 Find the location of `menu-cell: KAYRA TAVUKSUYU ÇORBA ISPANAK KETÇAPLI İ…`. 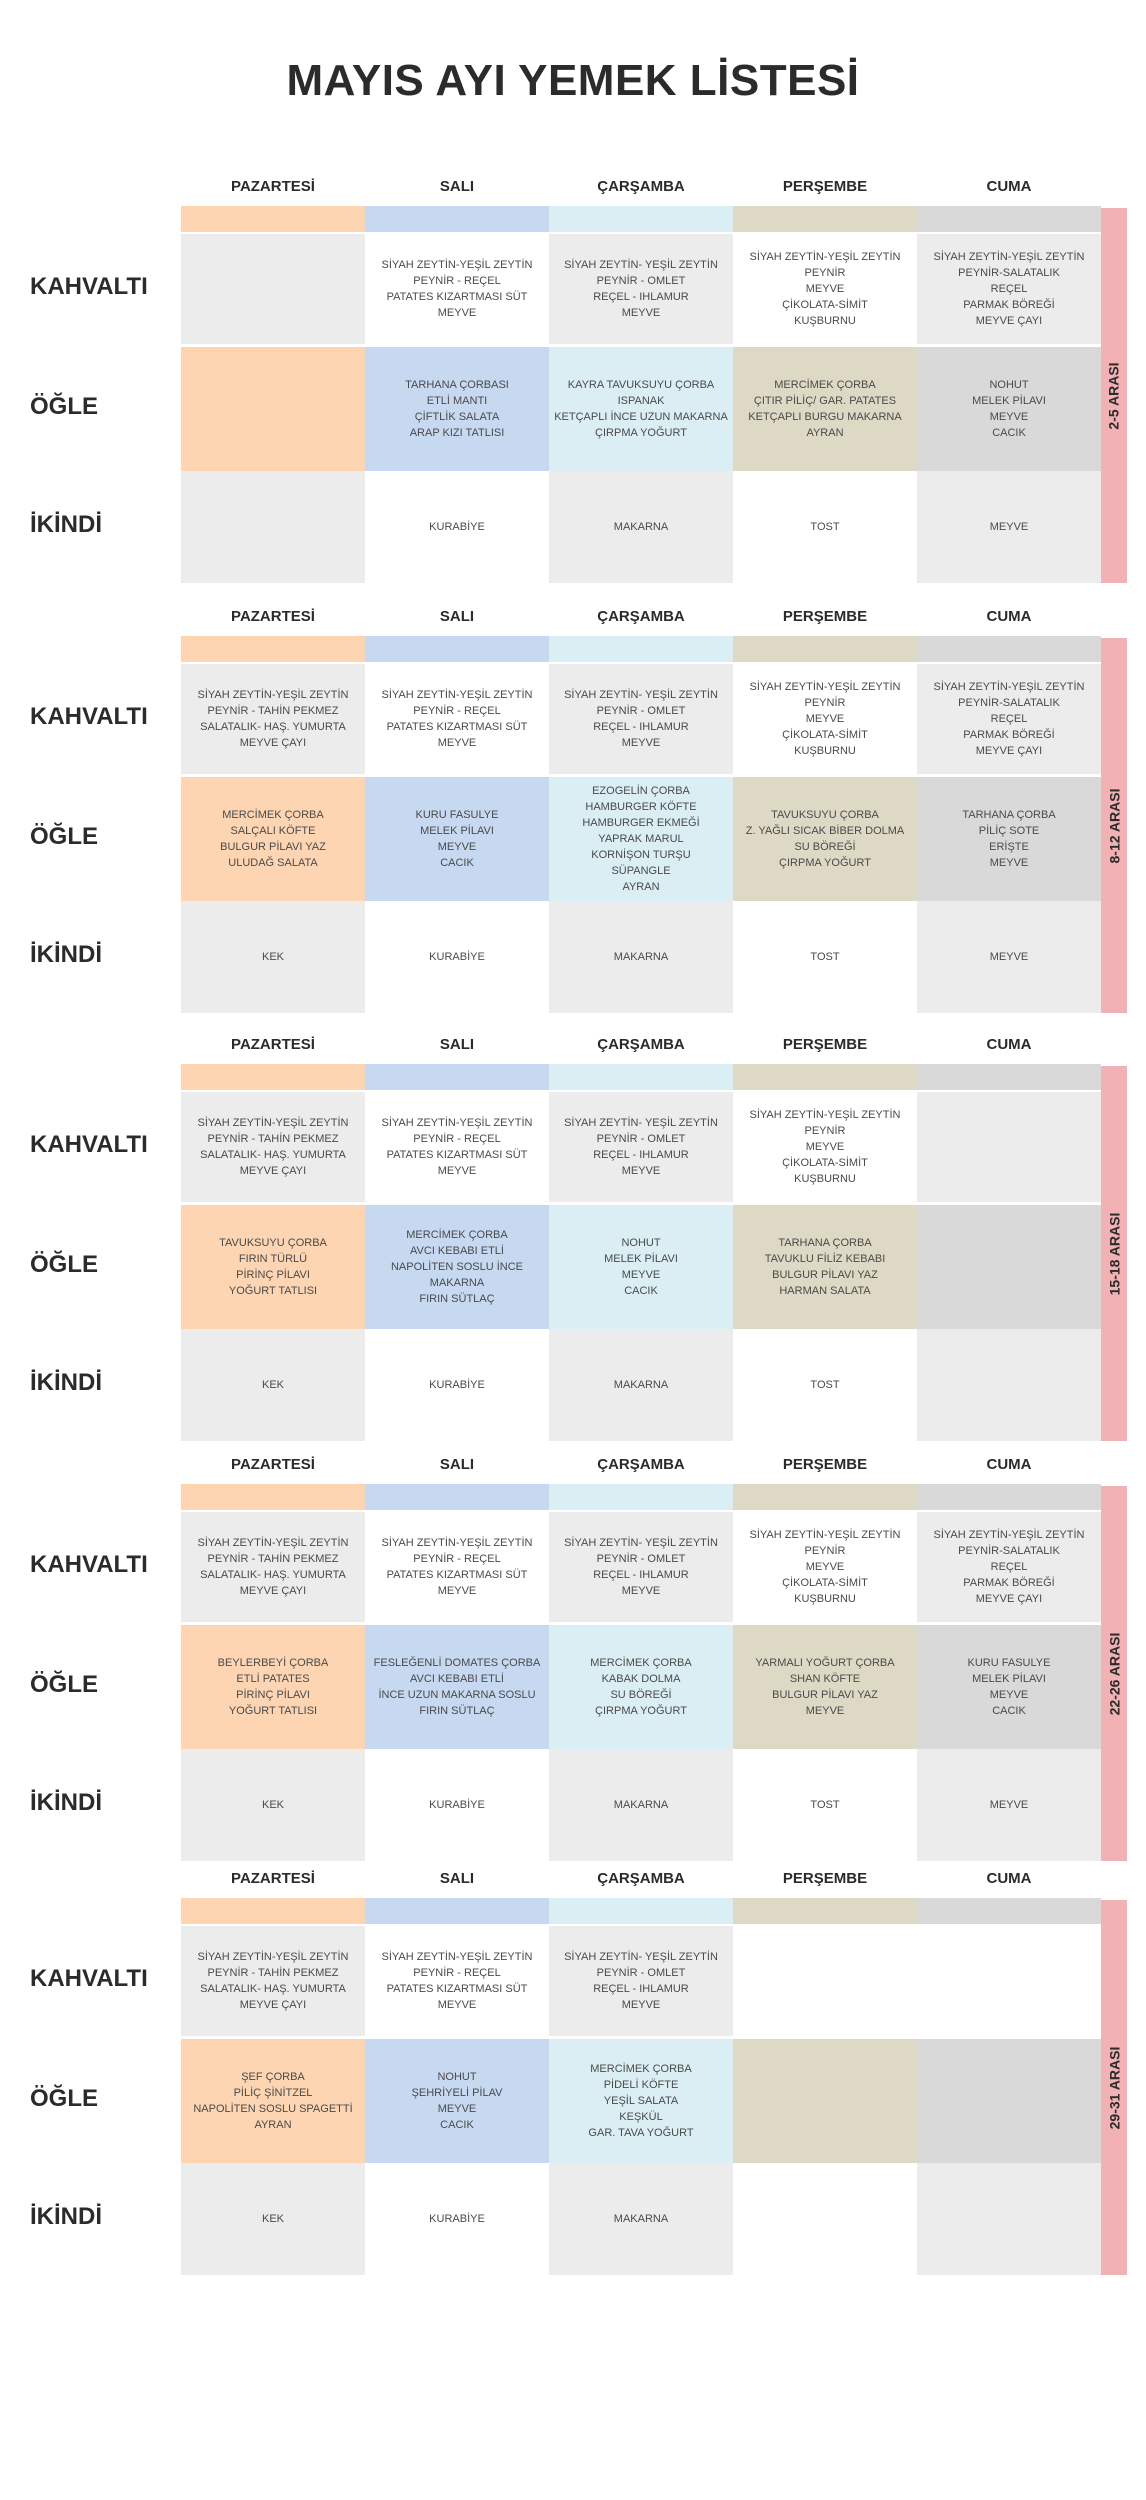

menu-cell: KAYRA TAVUKSUYU ÇORBA ISPANAK KETÇAPLI İ… is located at coordinates (641, 409).